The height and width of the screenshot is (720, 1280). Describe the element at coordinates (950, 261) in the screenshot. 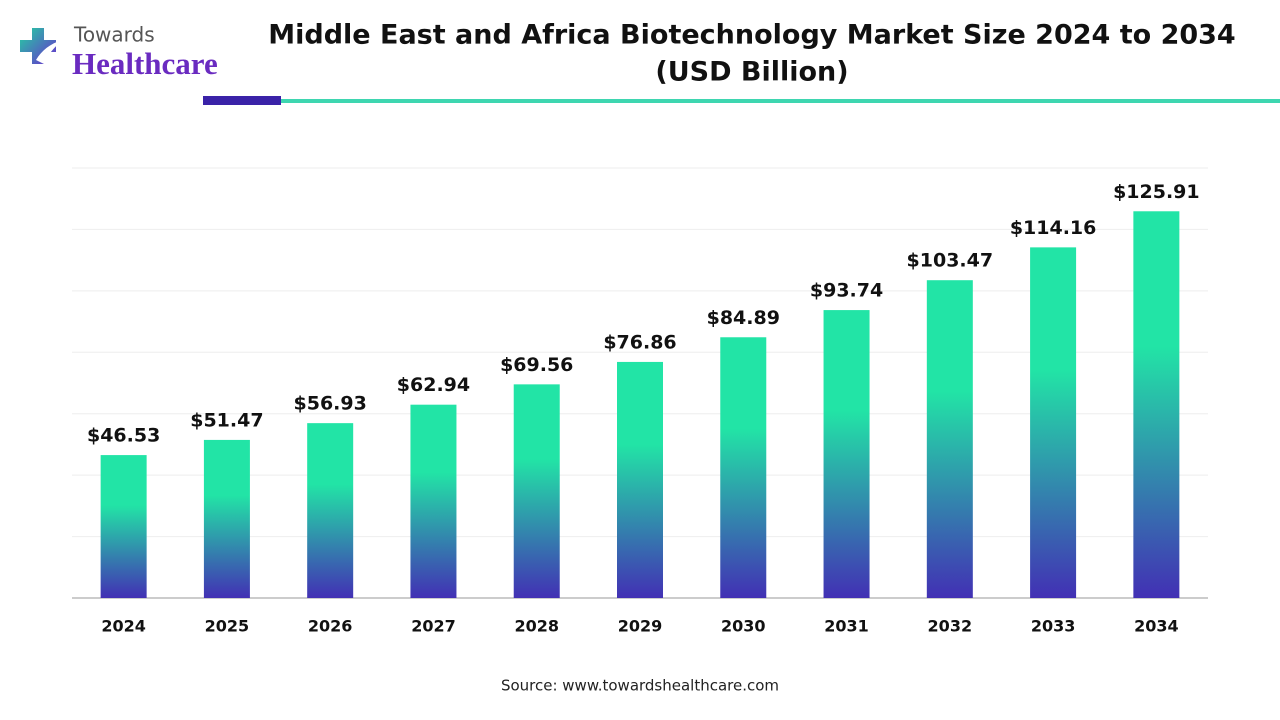

I see `value-label: $103.47` at that location.